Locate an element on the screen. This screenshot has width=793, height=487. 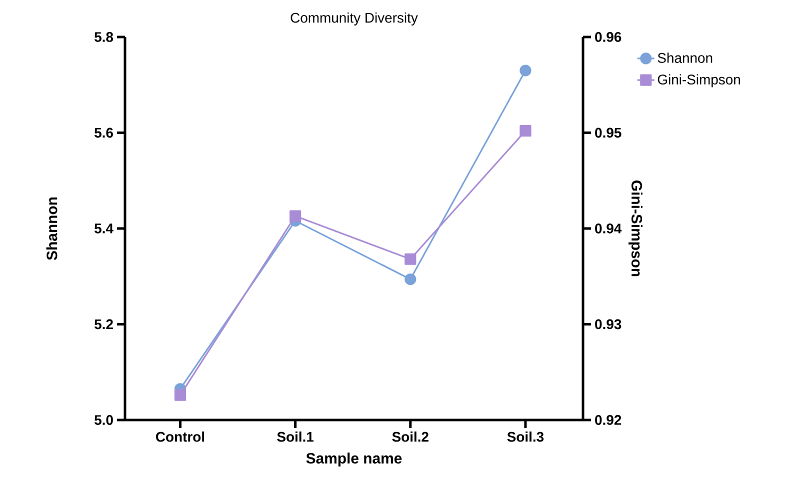
y2-tick-label: 0.96 is located at coordinates (608, 37).